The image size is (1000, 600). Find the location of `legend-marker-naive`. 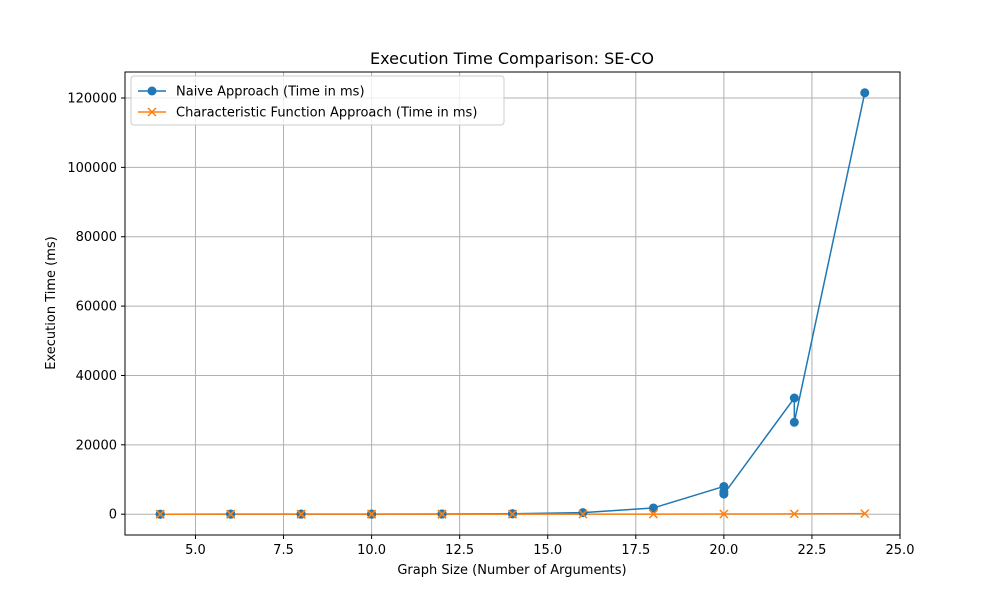

legend-marker-naive is located at coordinates (152, 91).